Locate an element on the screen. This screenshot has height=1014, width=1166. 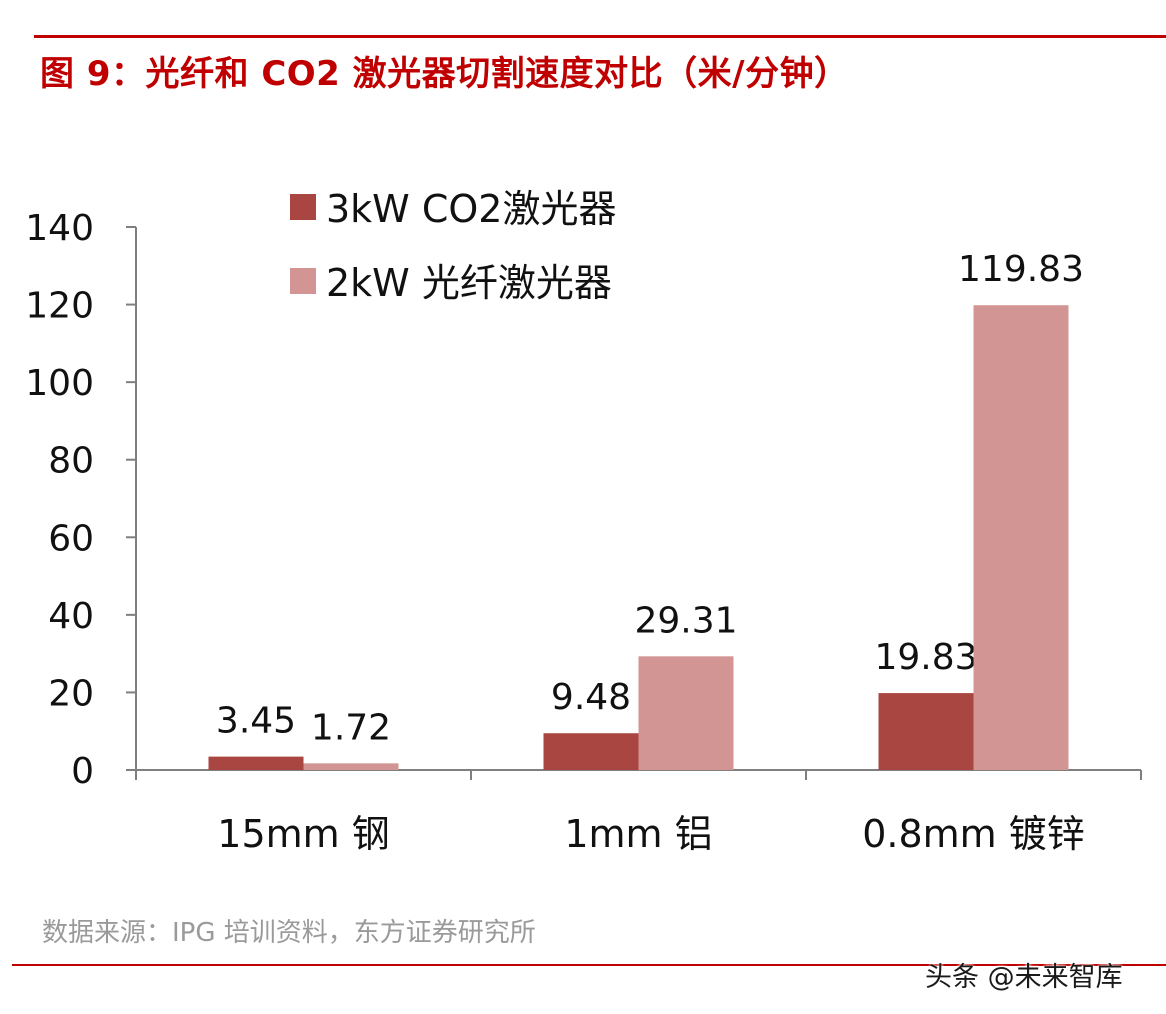
legend-label: 2kW 光纤激光器 is located at coordinates (469, 283).